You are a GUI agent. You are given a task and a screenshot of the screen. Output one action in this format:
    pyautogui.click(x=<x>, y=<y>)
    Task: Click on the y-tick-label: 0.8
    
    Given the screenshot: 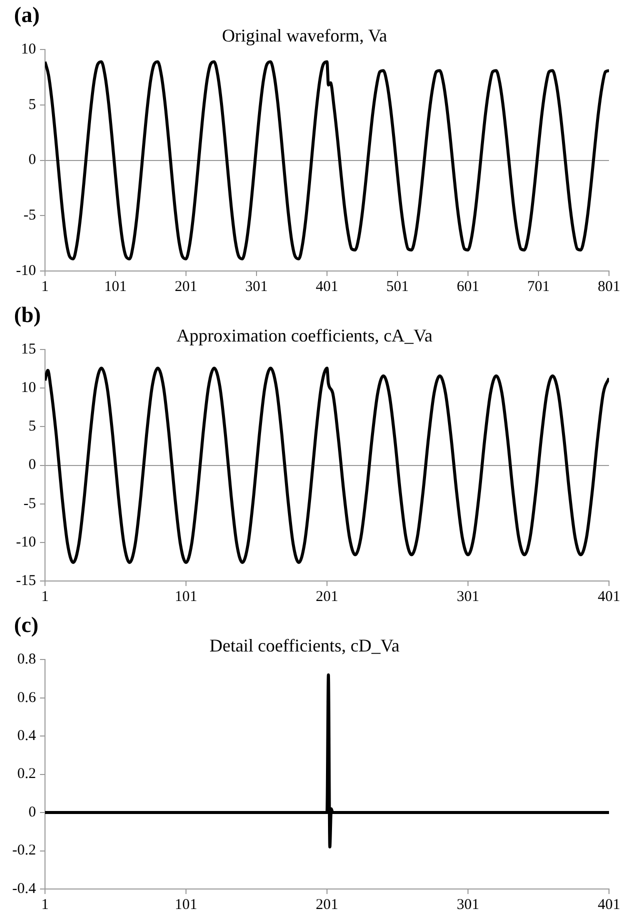 What is the action you would take?
    pyautogui.click(x=26, y=660)
    